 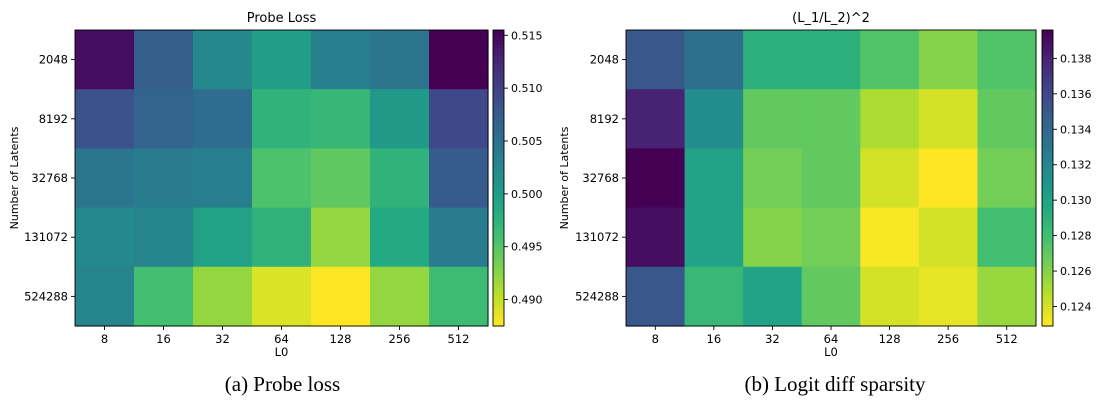 What do you see at coordinates (105, 237) in the screenshot?
I see `chart1-cell-r3-c0` at bounding box center [105, 237].